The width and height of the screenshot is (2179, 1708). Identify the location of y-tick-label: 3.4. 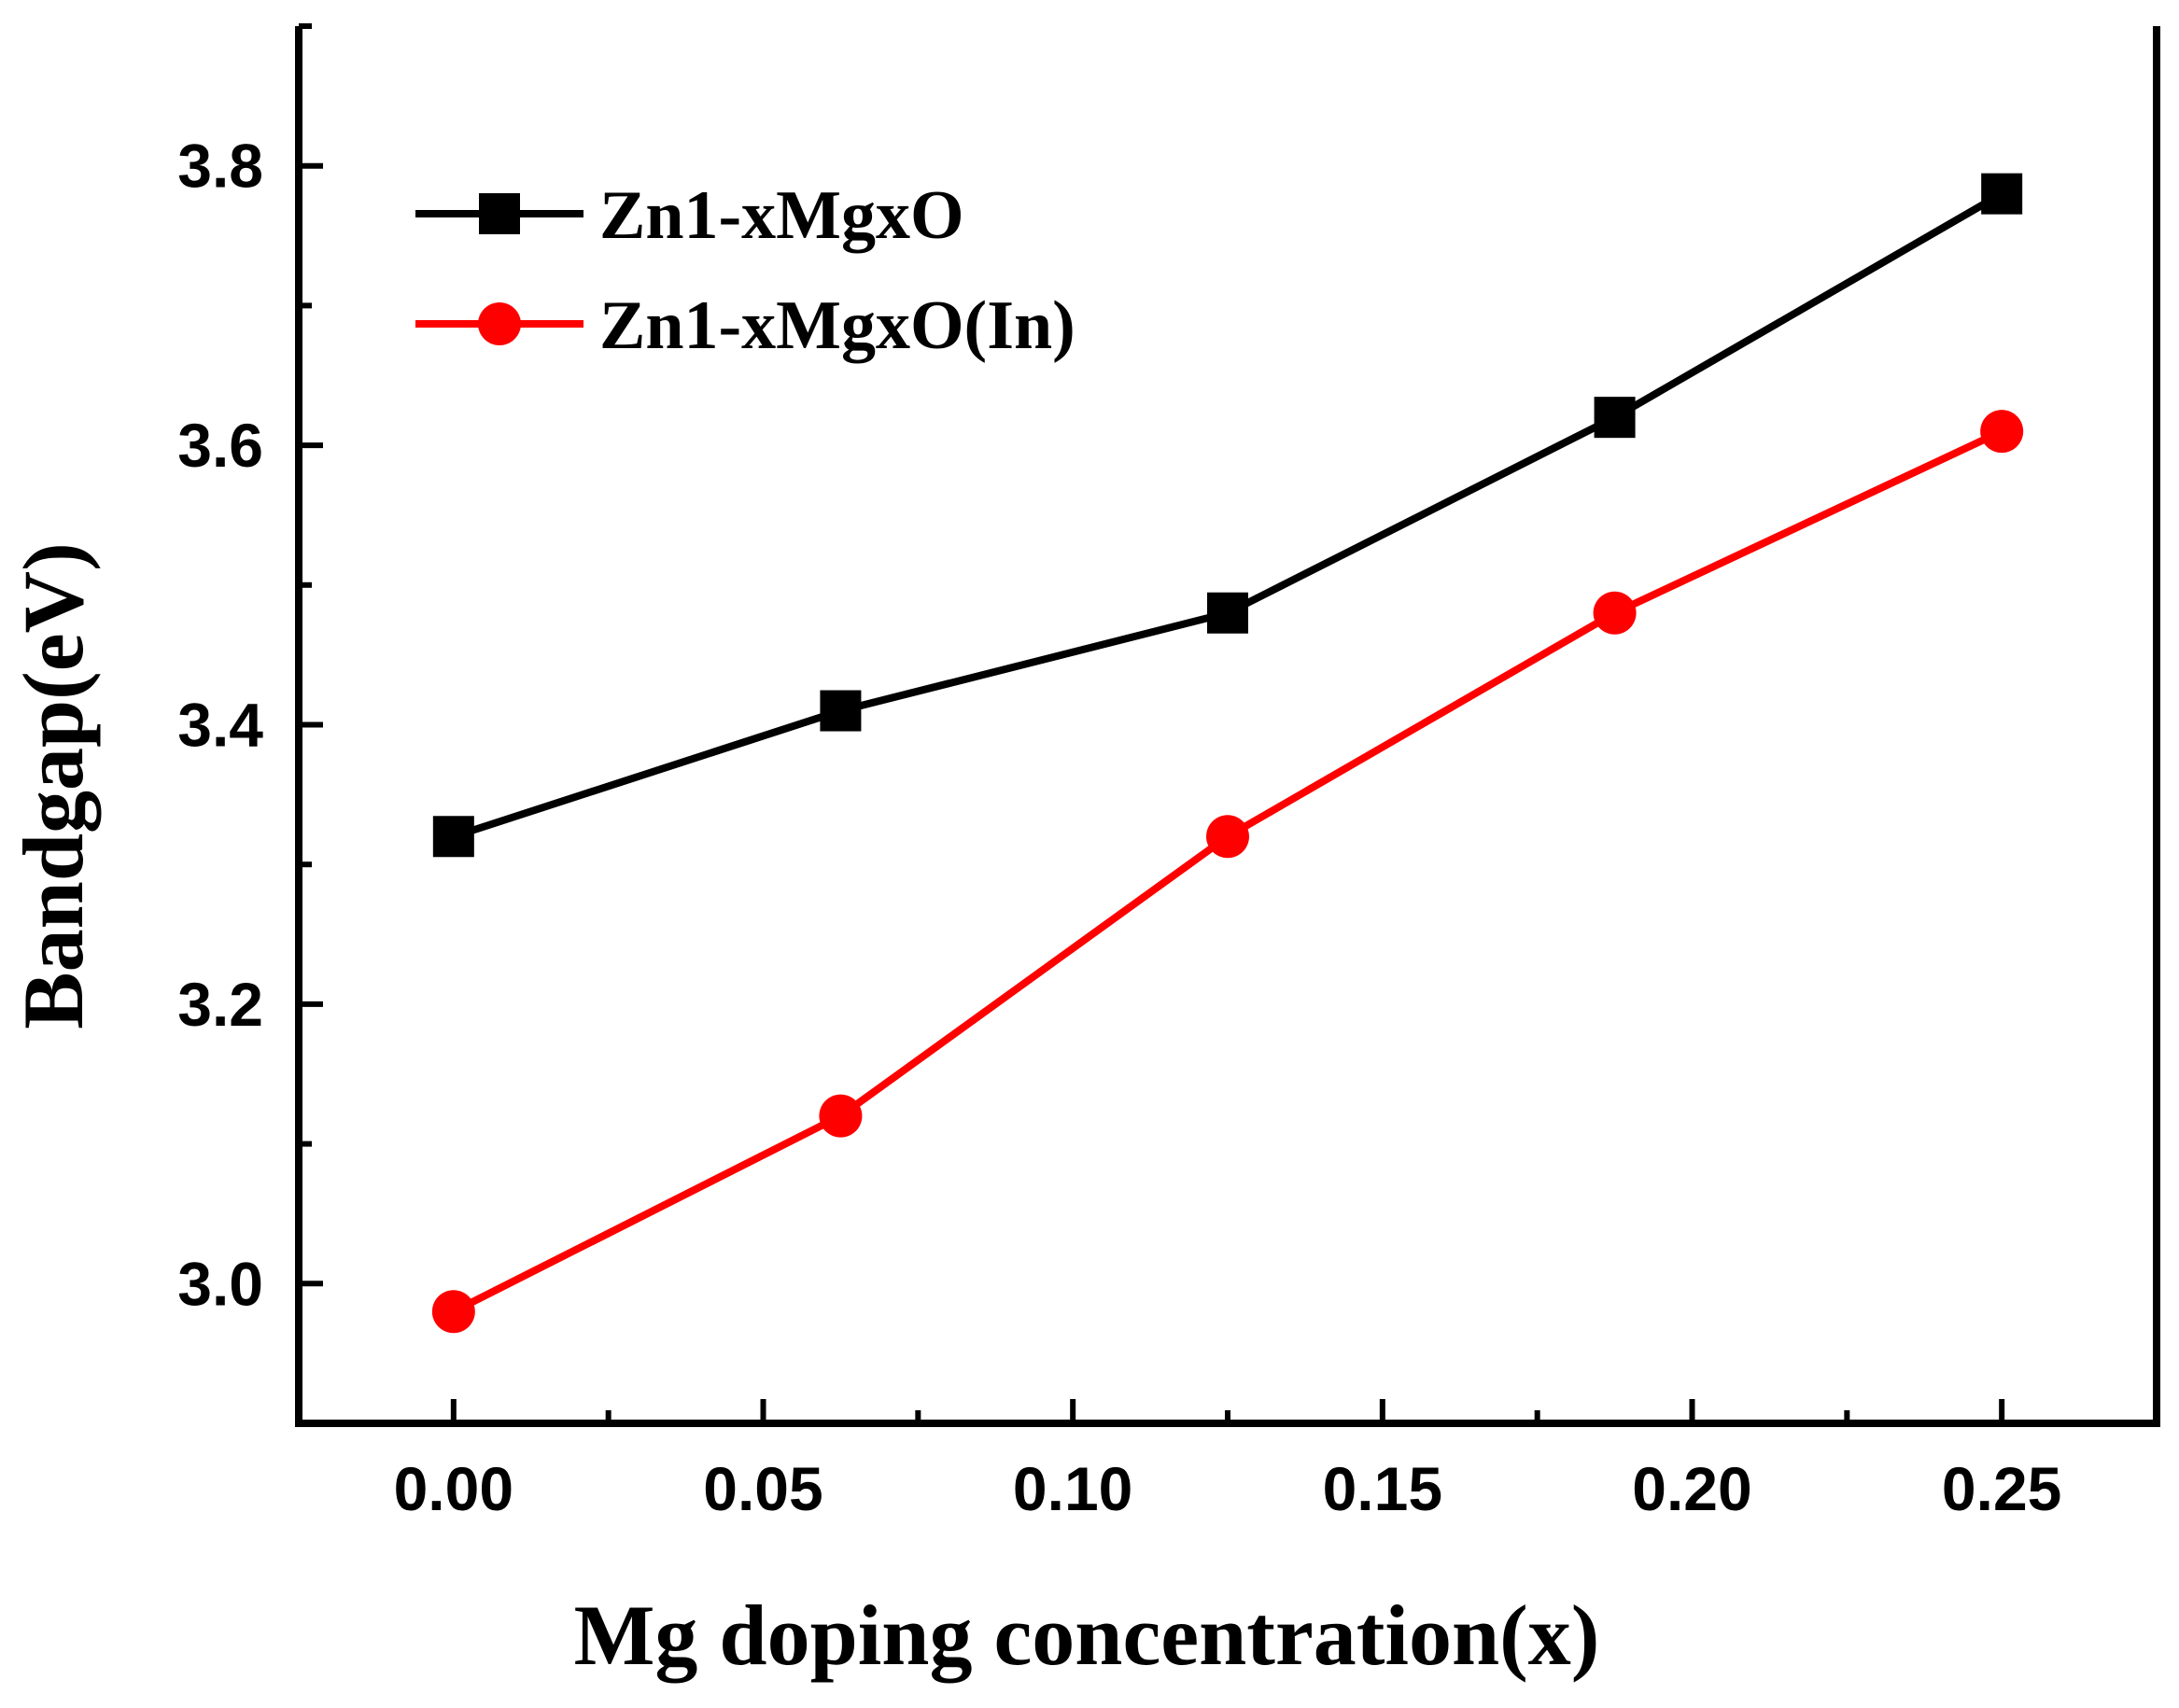
(220, 725).